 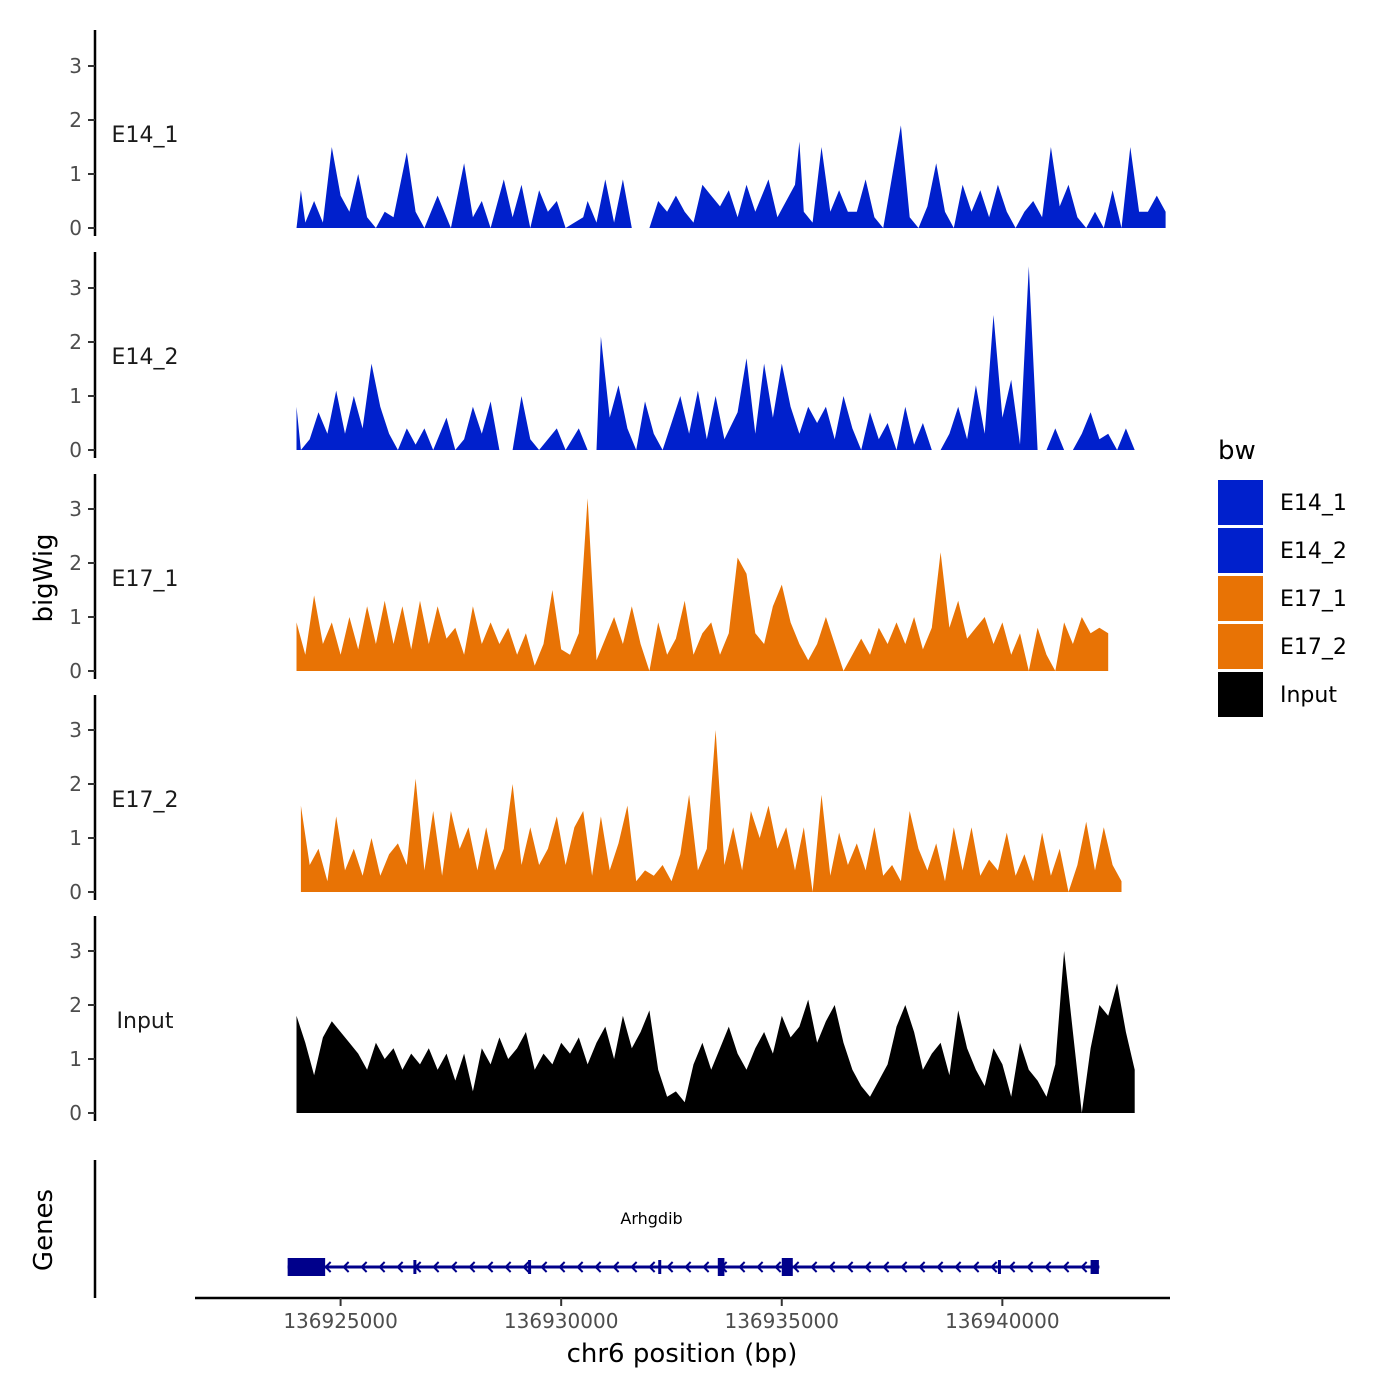 I want to click on legend-label-e17-1: E17_1, so click(x=1313, y=599).